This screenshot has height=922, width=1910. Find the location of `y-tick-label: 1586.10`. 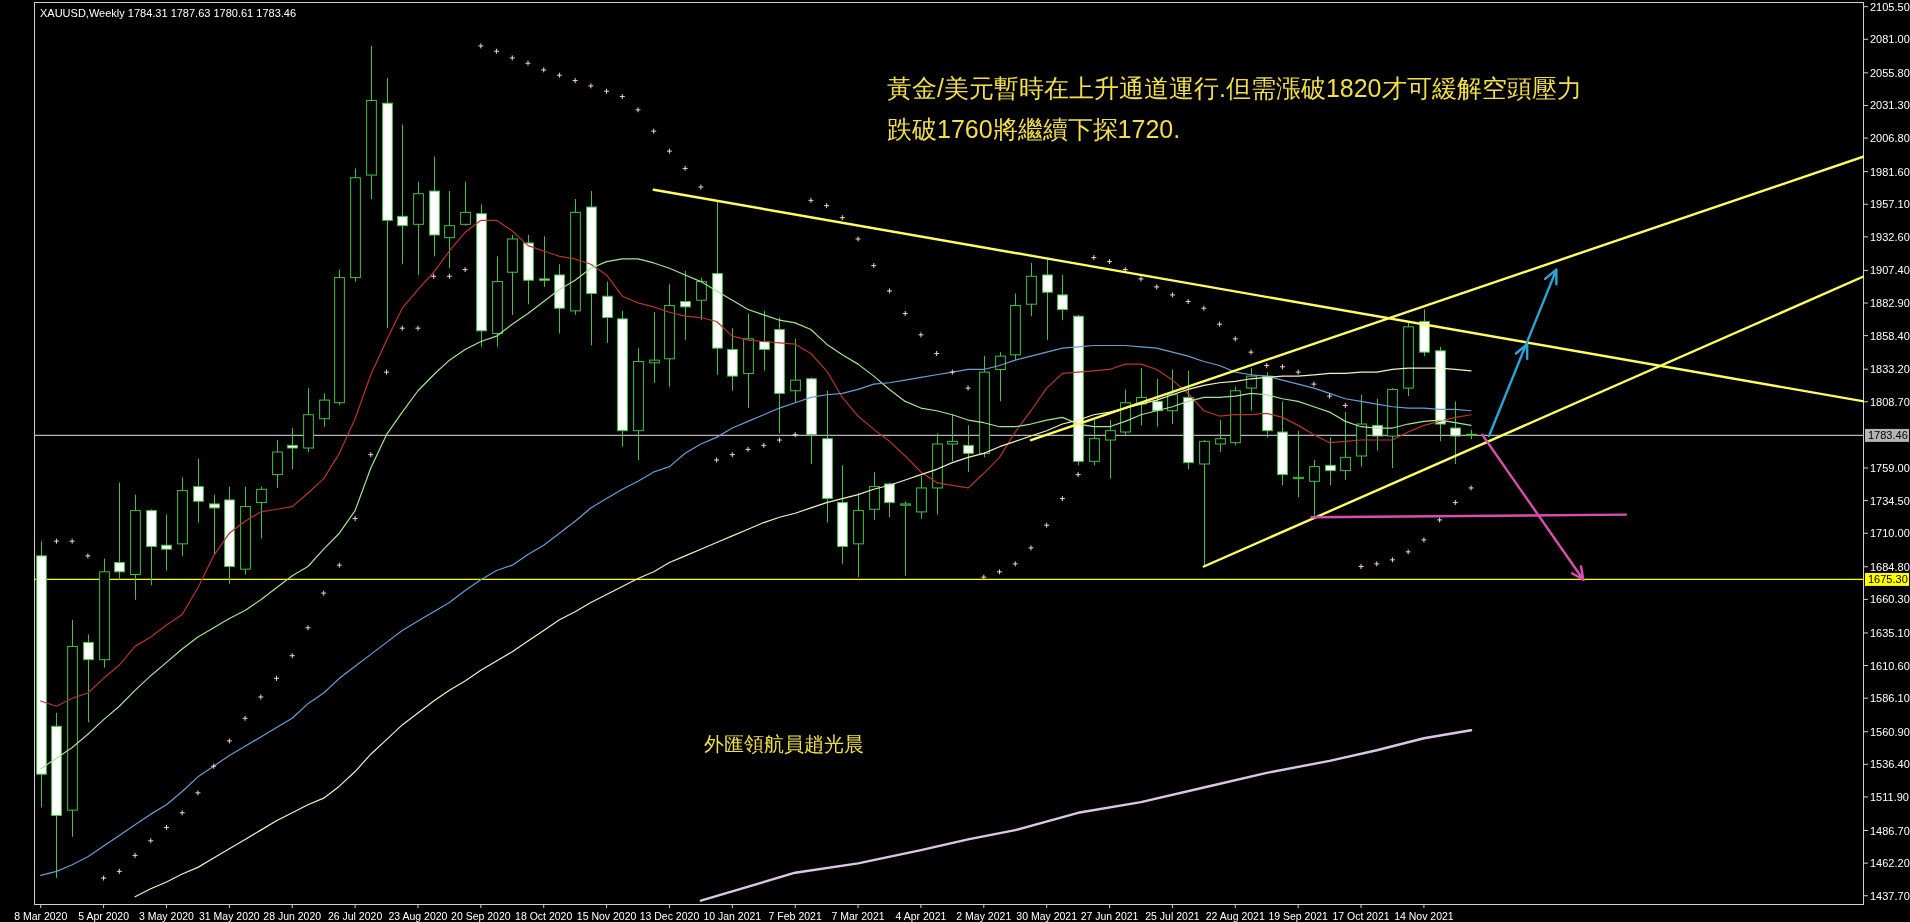

y-tick-label: 1586.10 is located at coordinates (1890, 698).